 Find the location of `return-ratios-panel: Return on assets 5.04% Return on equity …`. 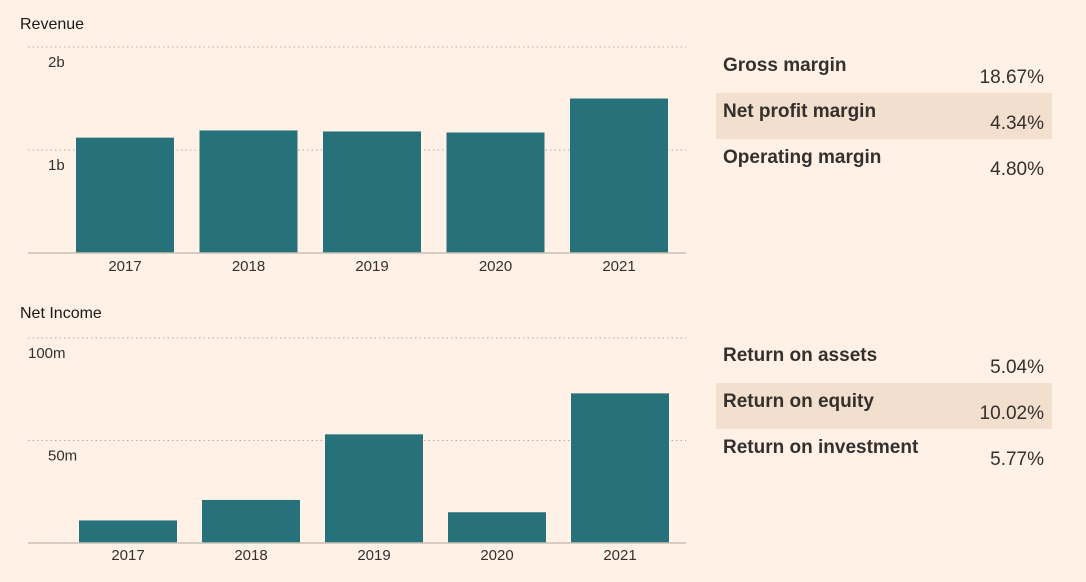

return-ratios-panel: Return on assets 5.04% Return on equity … is located at coordinates (884, 406).